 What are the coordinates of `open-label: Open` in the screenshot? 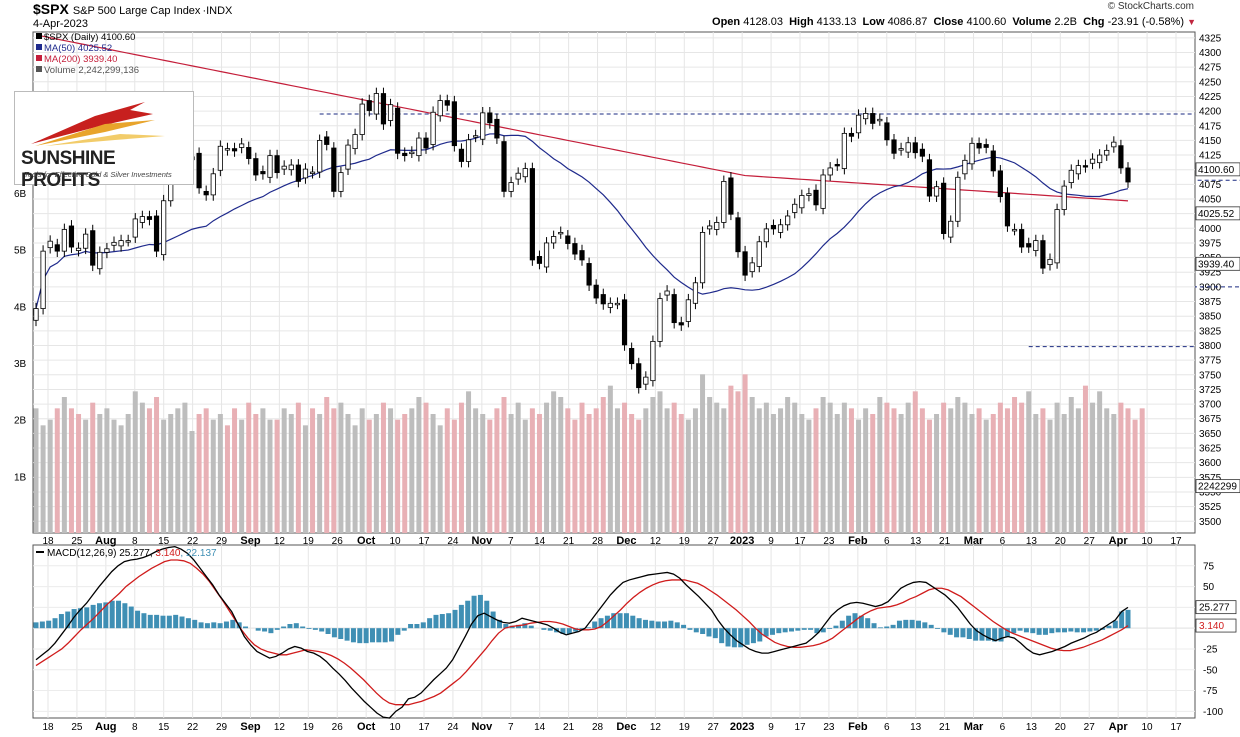 It's located at (726, 22).